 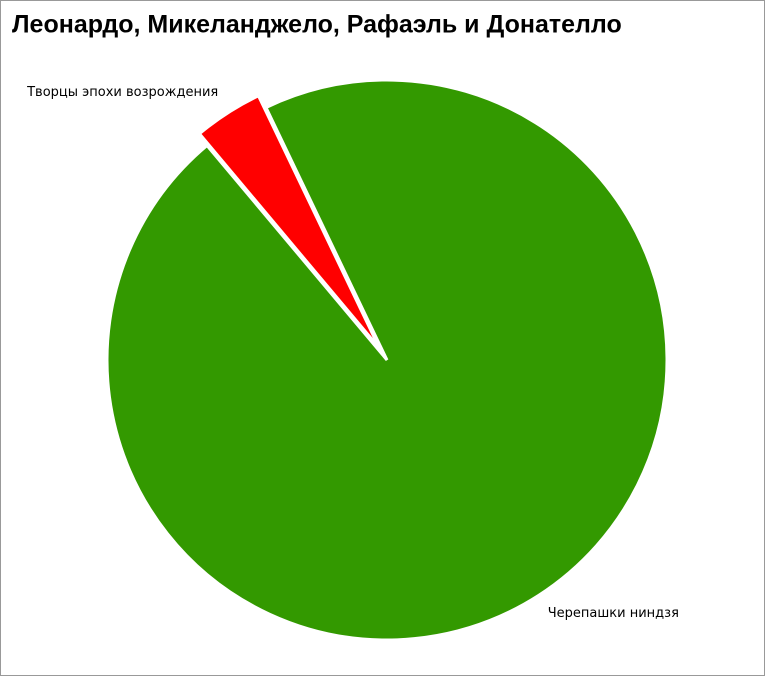 I want to click on slice-label: Творцы эпохи возрождения, so click(x=122, y=92).